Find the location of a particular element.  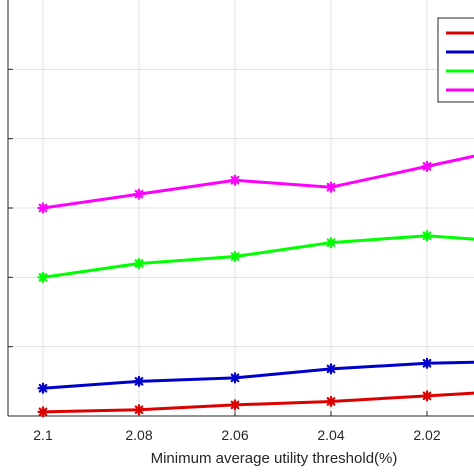

x-axis-label: Minimum average utility threshold(%) is located at coordinates (274, 458).